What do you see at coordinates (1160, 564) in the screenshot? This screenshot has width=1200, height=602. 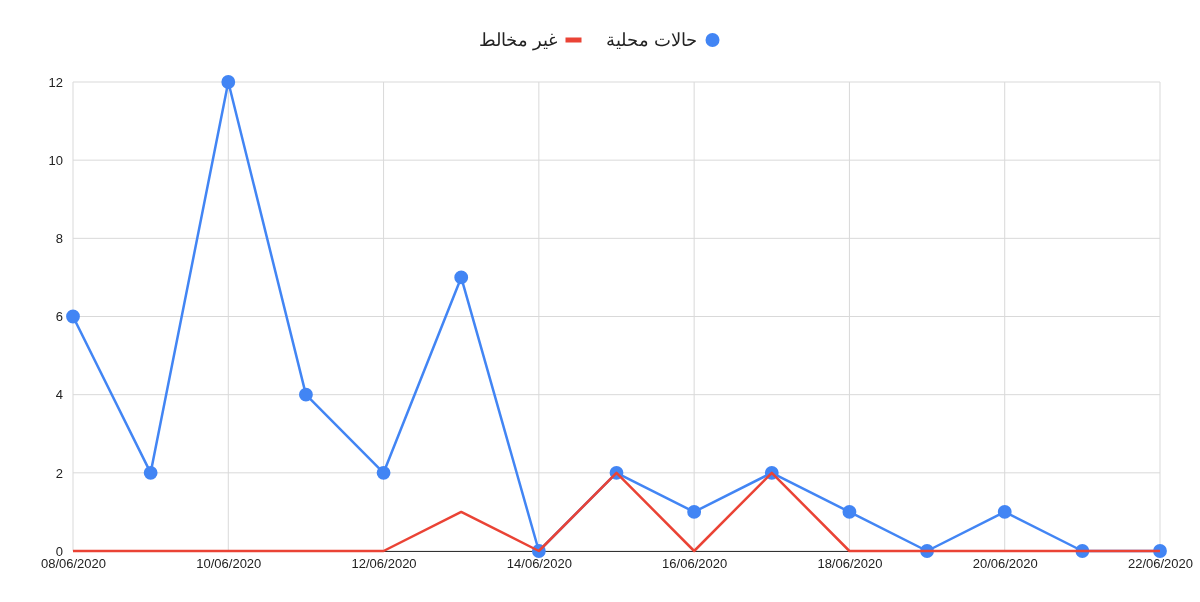 I see `x-tick-label: 22/06/2020` at bounding box center [1160, 564].